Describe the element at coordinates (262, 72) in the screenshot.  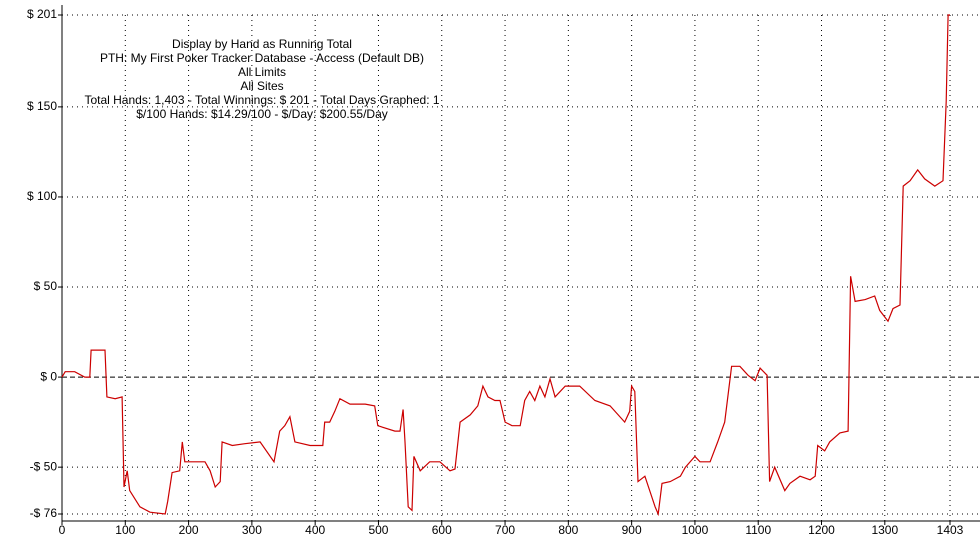
I see `subtitle-line: All Limits` at that location.